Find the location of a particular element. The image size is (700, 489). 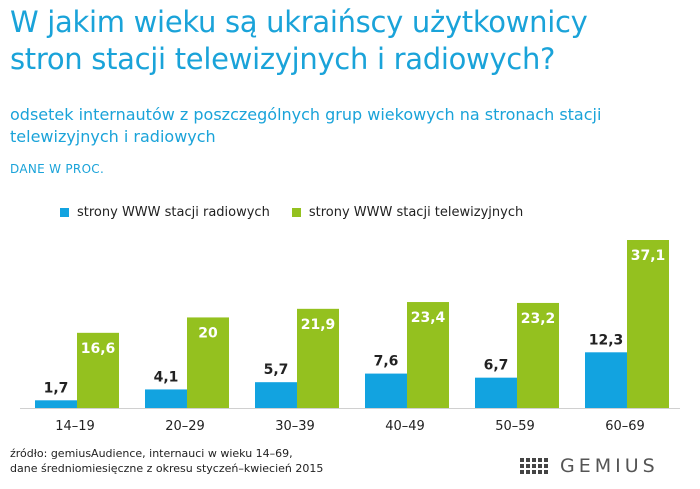

legend-swatch-radio is located at coordinates (64, 212).